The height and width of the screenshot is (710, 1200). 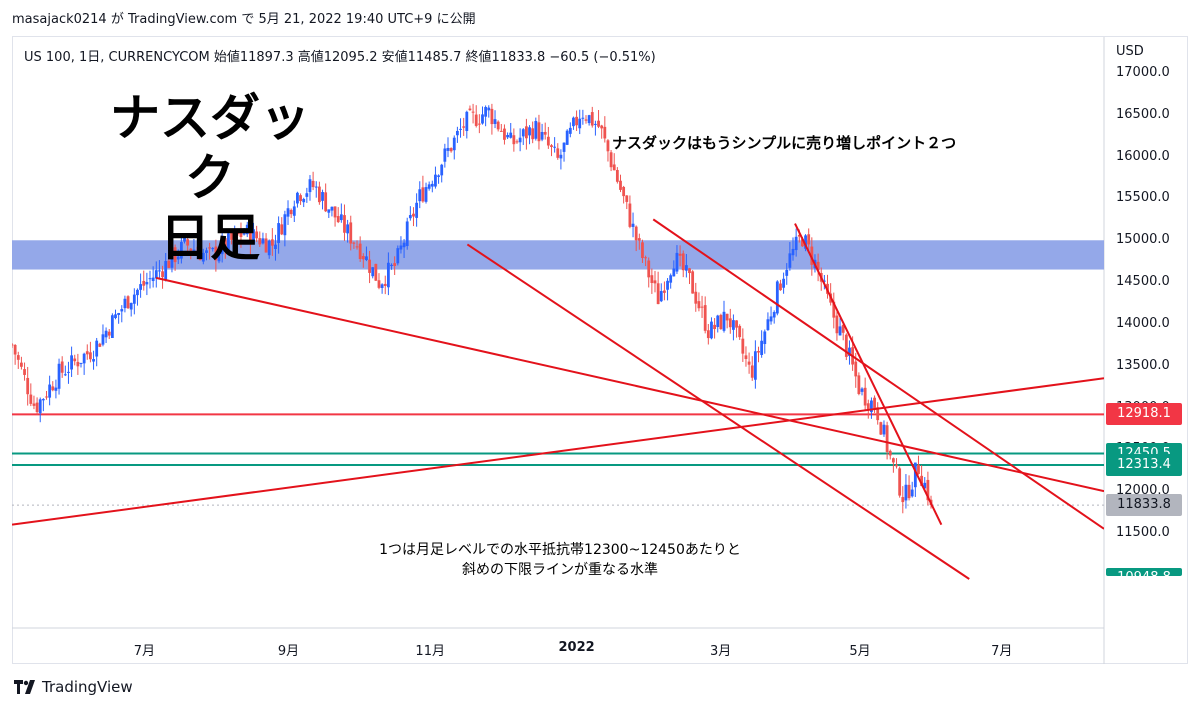 What do you see at coordinates (1143, 198) in the screenshot?
I see `y-tick-label: 15500.0` at bounding box center [1143, 198].